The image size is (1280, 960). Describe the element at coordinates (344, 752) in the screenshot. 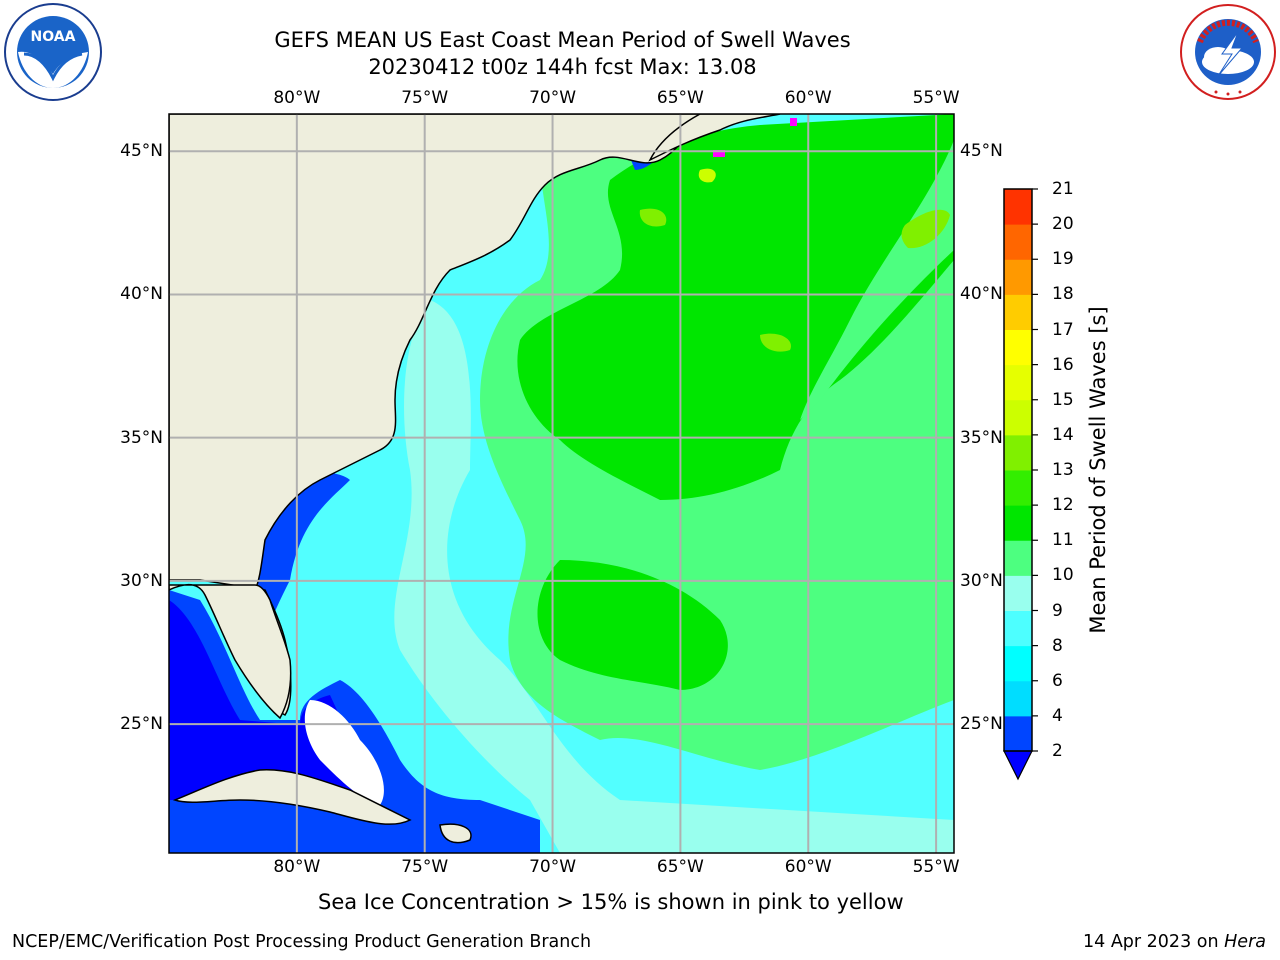

I see `bahamas-gap` at that location.